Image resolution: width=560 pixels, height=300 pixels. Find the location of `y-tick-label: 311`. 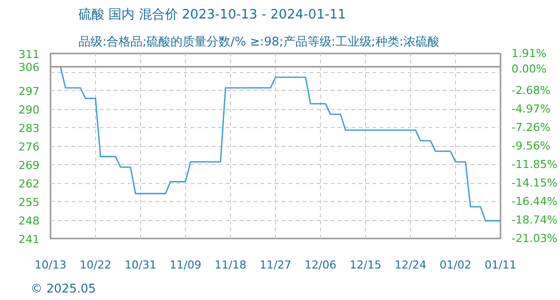

y-tick-label: 311 is located at coordinates (29, 54).